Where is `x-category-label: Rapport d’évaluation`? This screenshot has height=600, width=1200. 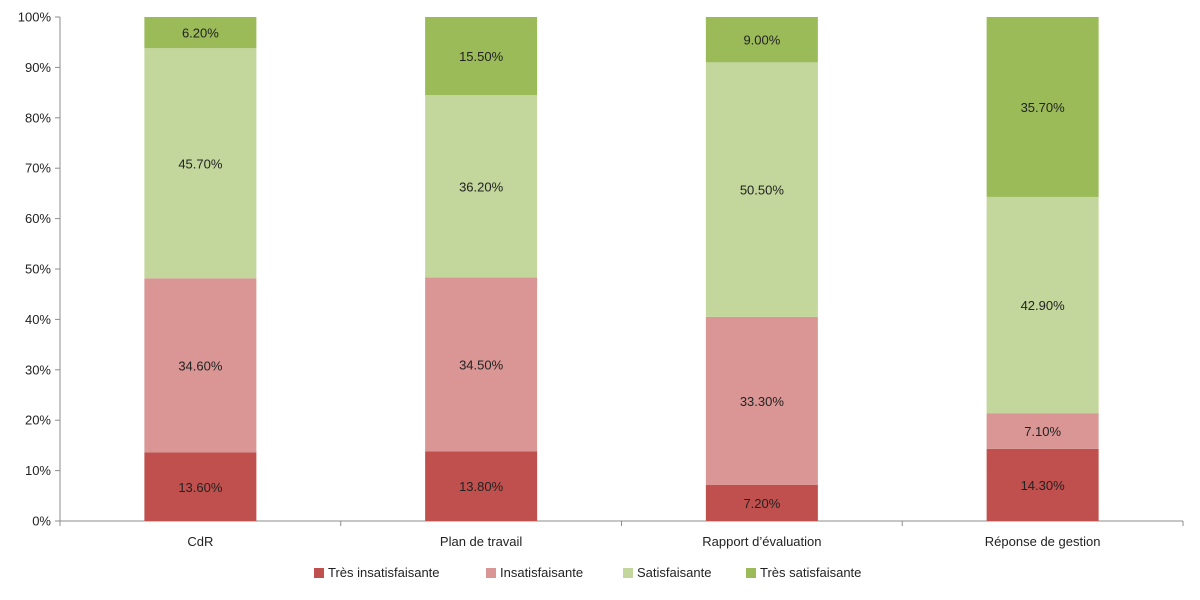 x-category-label: Rapport d’évaluation is located at coordinates (761, 541).